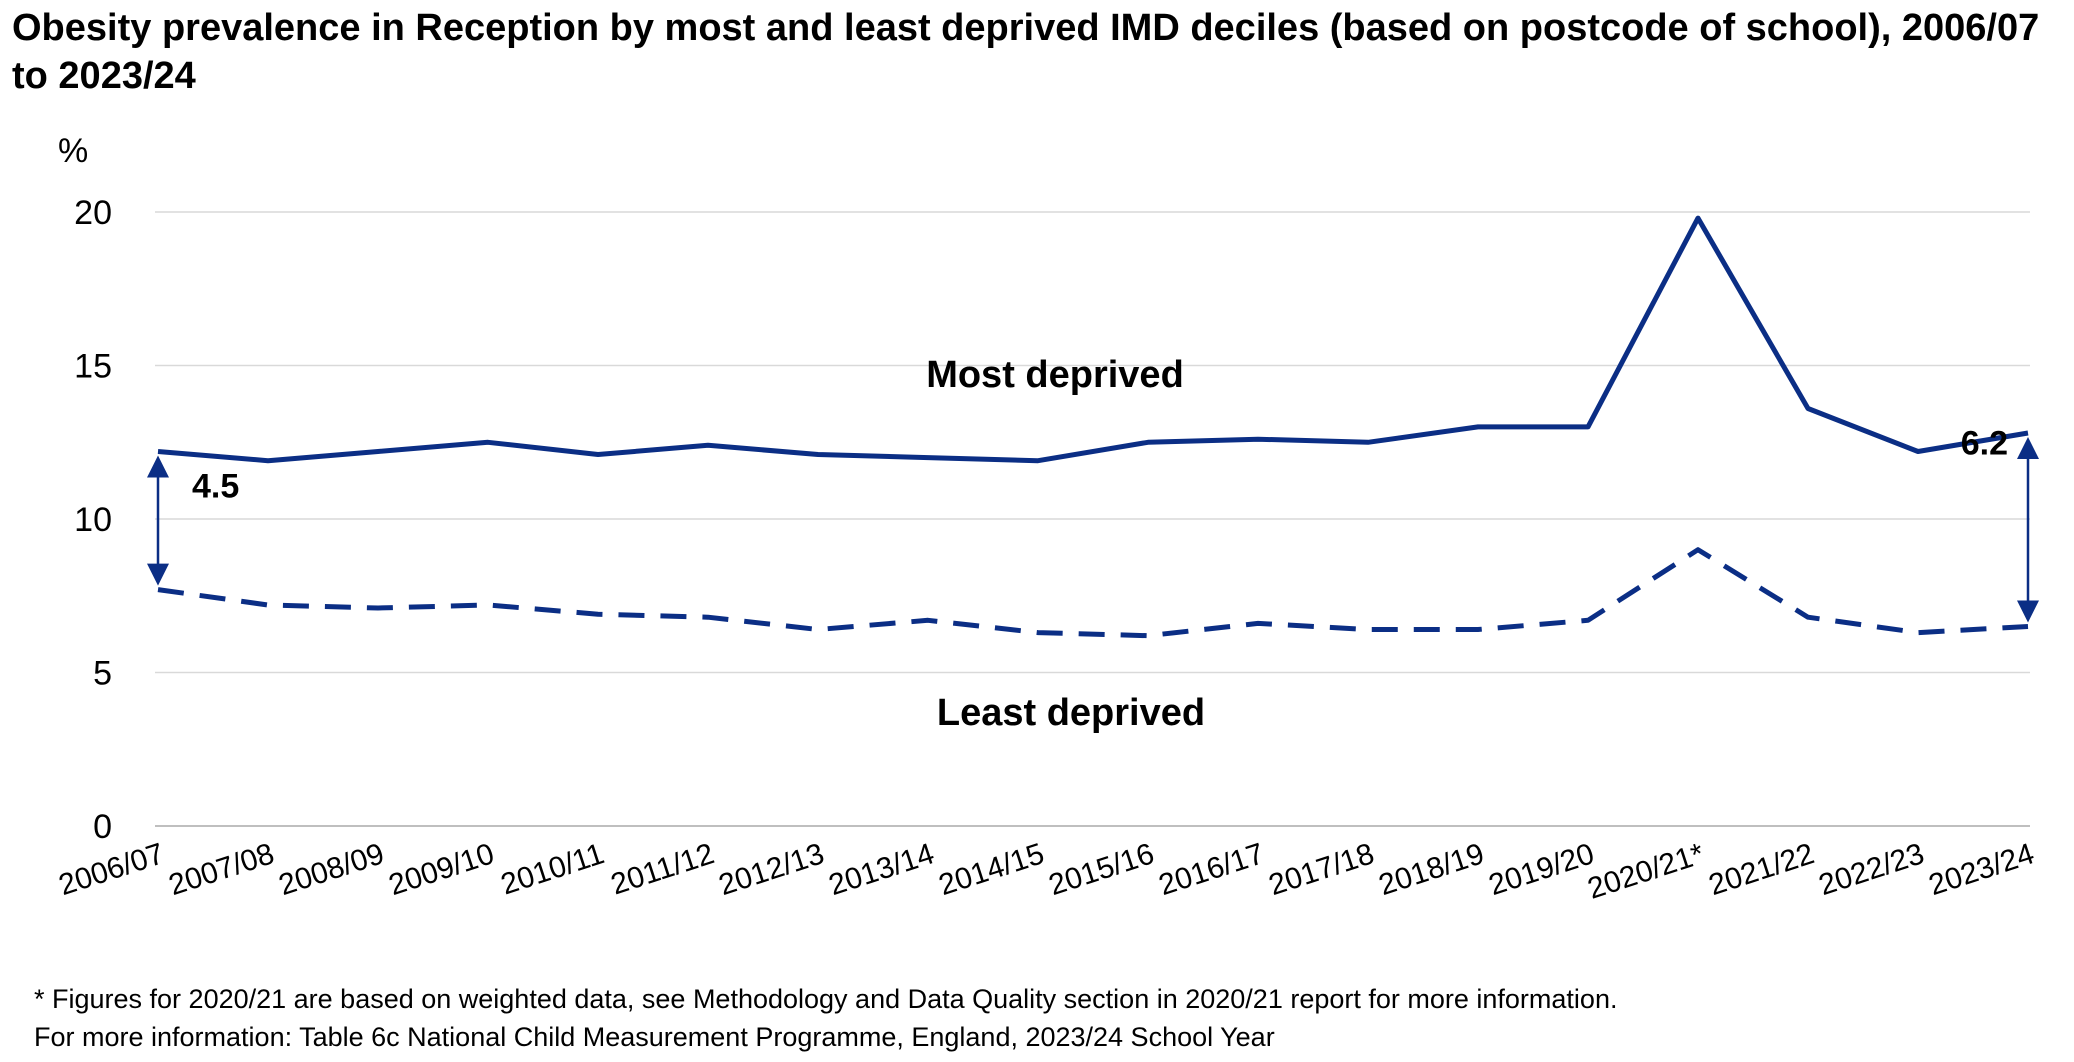 The width and height of the screenshot is (2074, 1062). I want to click on x-tick-label: 2017/18, so click(1321, 869).